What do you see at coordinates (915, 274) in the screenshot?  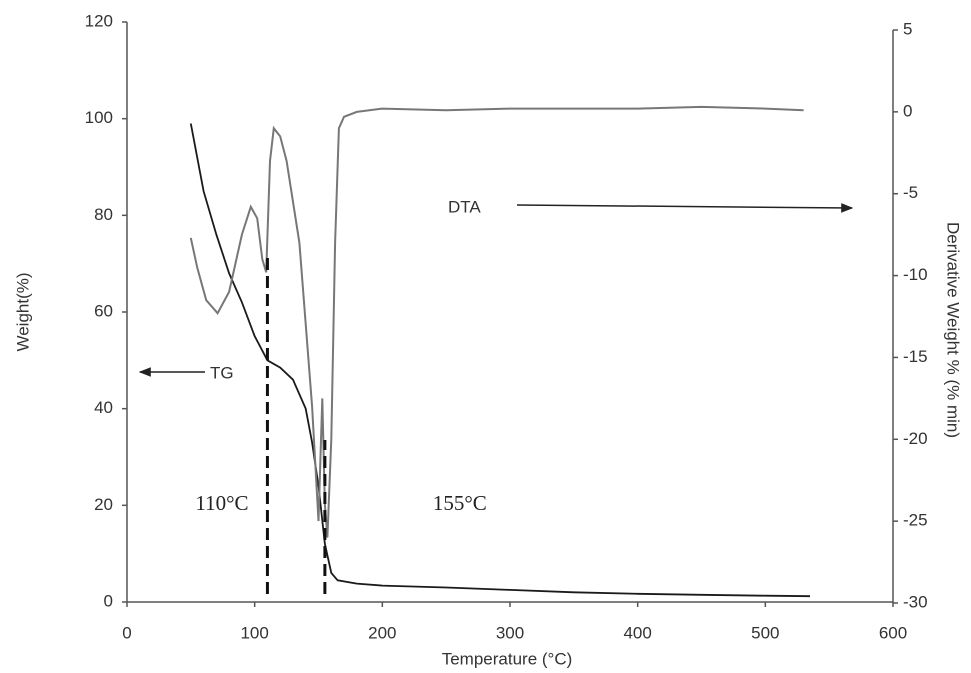 I see `y2-tick-label: -10` at bounding box center [915, 274].